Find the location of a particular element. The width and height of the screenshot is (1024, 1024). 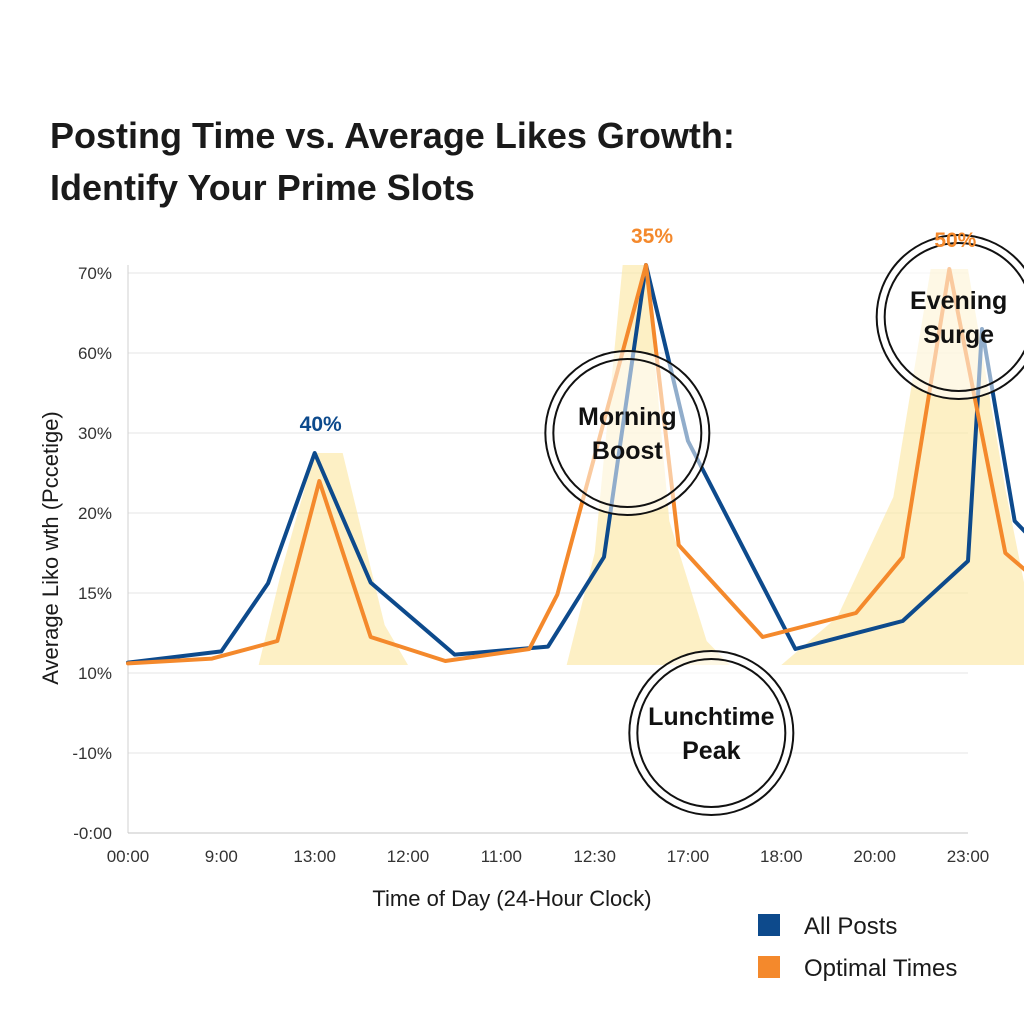

chart-title-line-2: Identify Your Prime Slots is located at coordinates (262, 187).